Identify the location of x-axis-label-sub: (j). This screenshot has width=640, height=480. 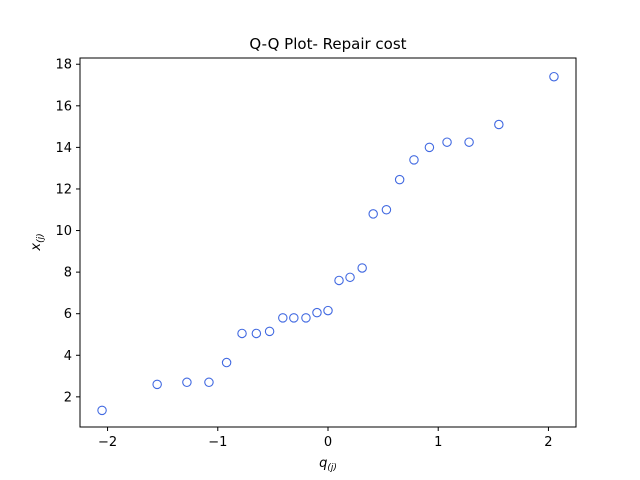
(332, 468).